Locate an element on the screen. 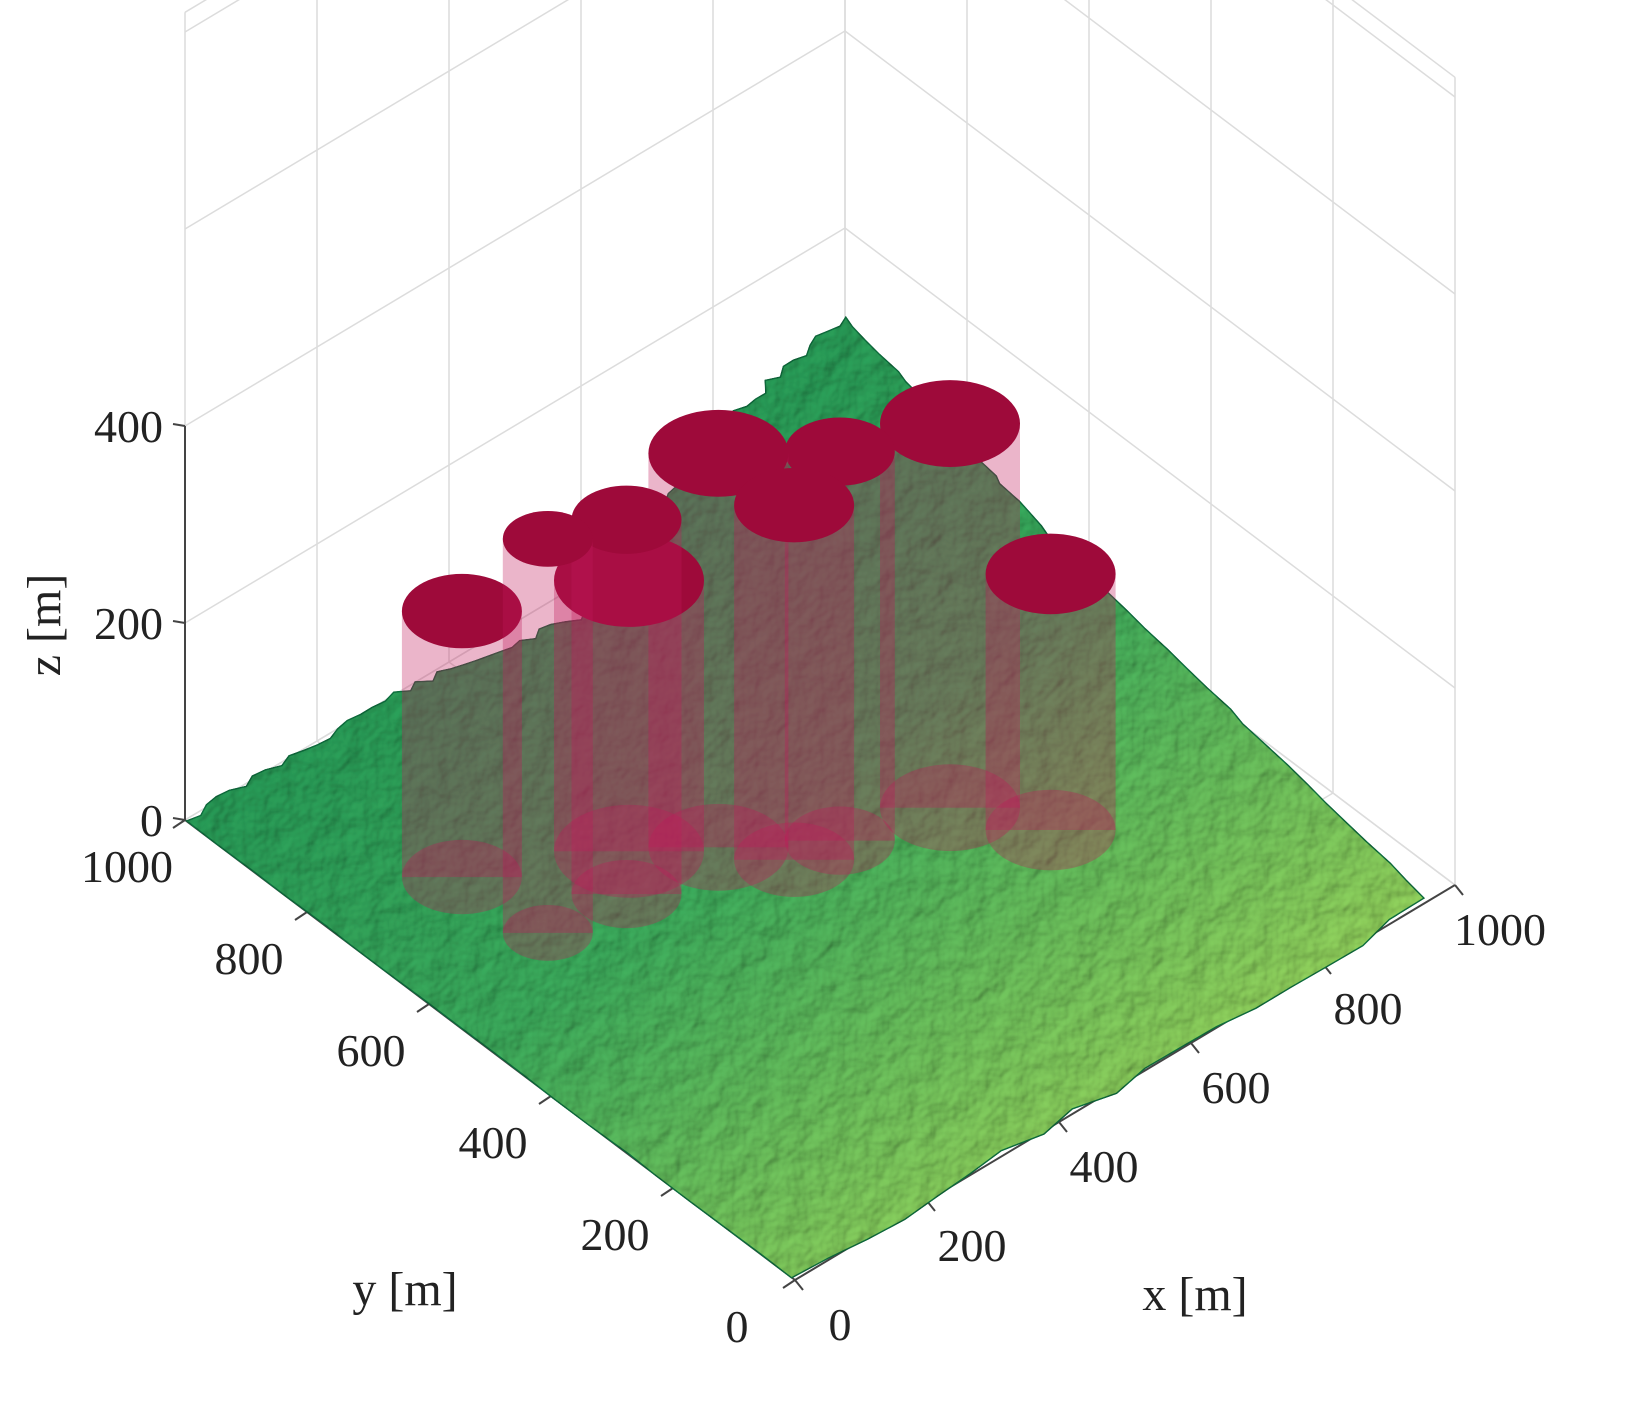 Image resolution: width=1629 pixels, height=1427 pixels. x-tick-label: 400 is located at coordinates (1104, 1166).